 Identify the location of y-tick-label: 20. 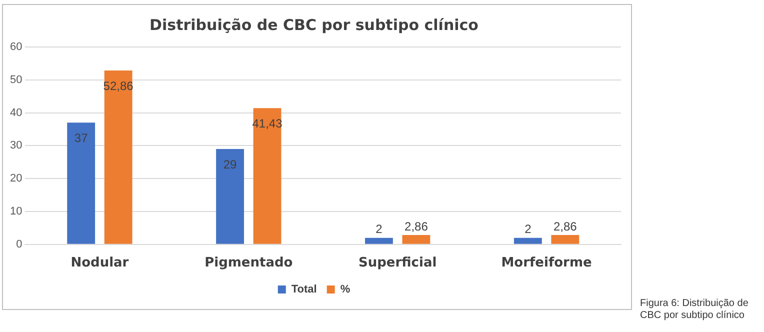
(16, 178).